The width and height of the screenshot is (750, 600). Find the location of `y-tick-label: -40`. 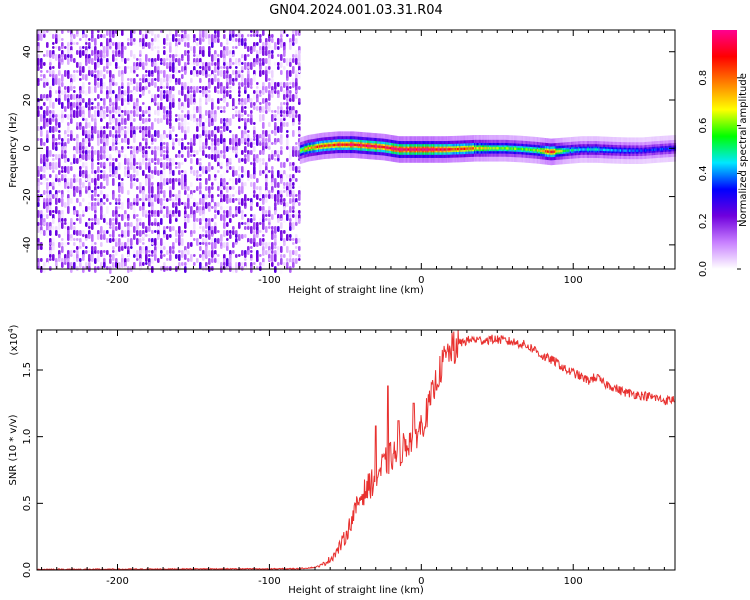

y-tick-label: -40 is located at coordinates (27, 245).